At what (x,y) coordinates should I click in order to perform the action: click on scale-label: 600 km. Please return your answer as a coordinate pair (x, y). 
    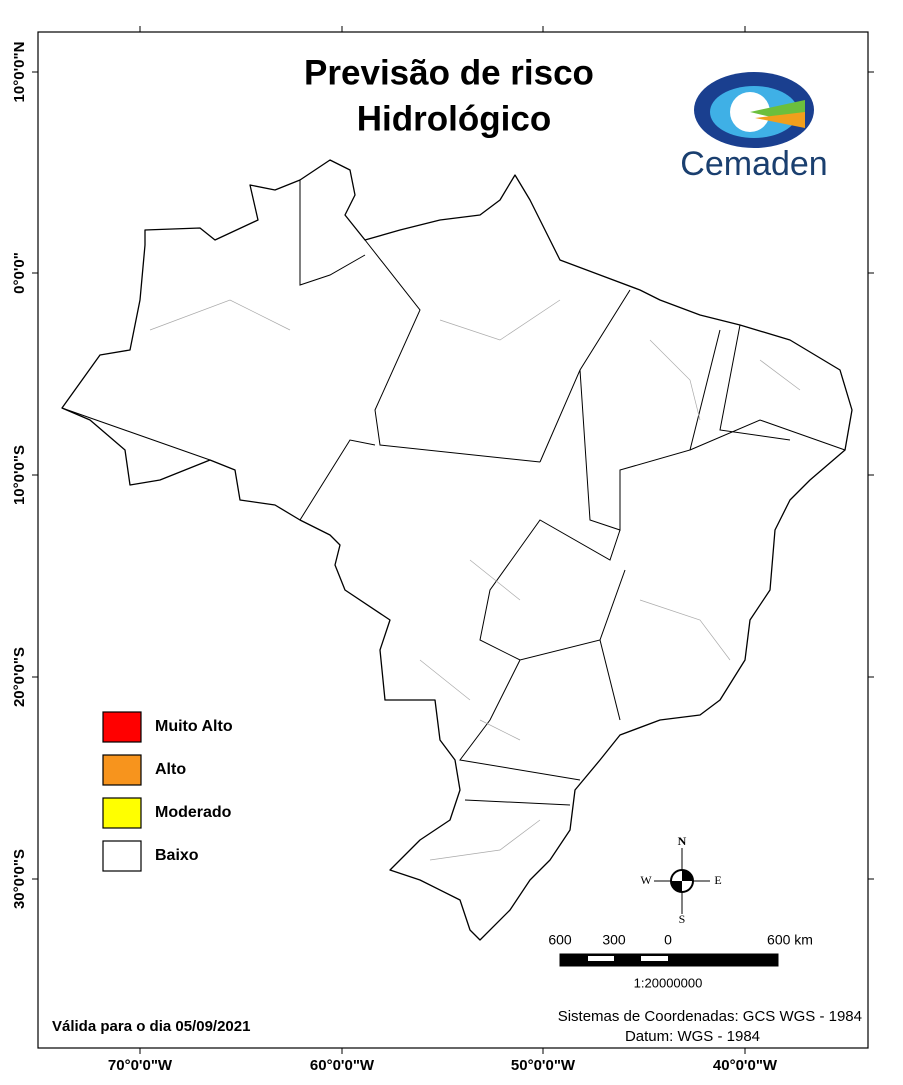
    Looking at the image, I should click on (790, 940).